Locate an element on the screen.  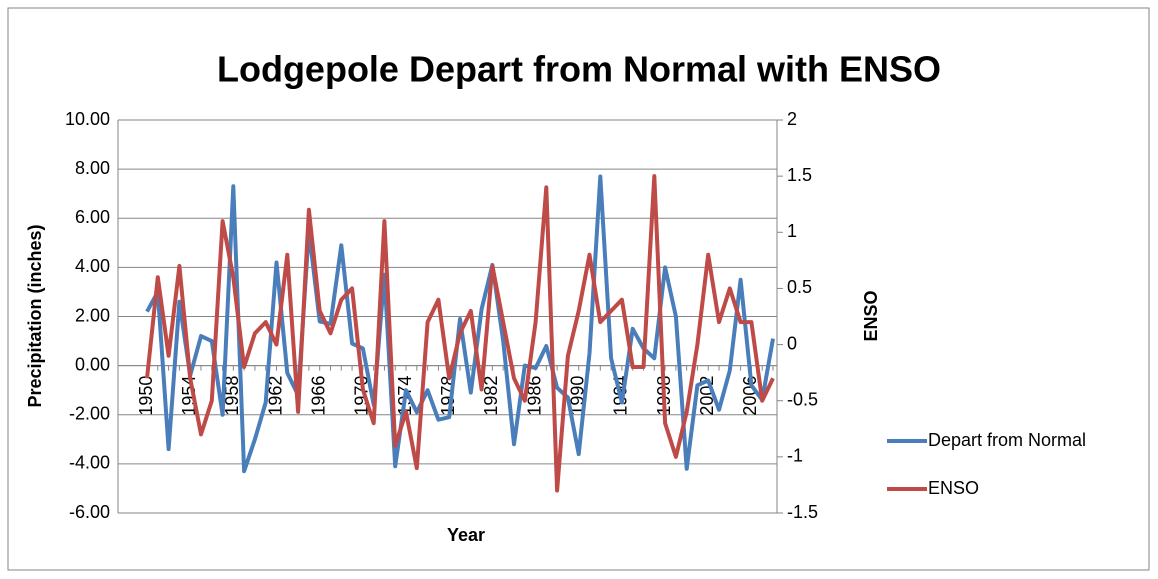
y-tick-label: -2.00 is located at coordinates (89, 414).